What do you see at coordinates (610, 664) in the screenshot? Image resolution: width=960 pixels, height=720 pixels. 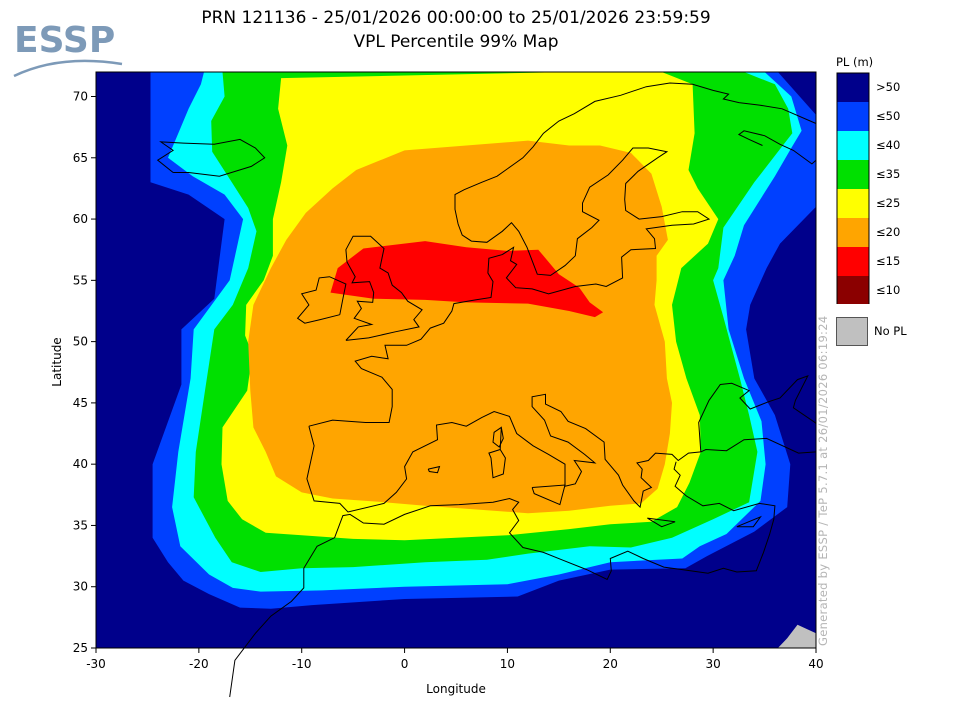 I see `x-tick-label: 20` at bounding box center [610, 664].